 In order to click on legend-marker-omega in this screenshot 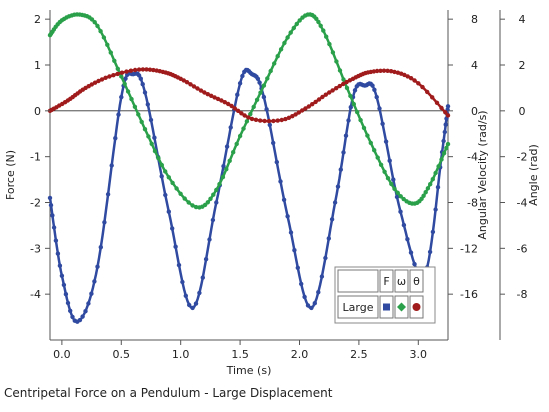, I will do `click(401, 307)`.